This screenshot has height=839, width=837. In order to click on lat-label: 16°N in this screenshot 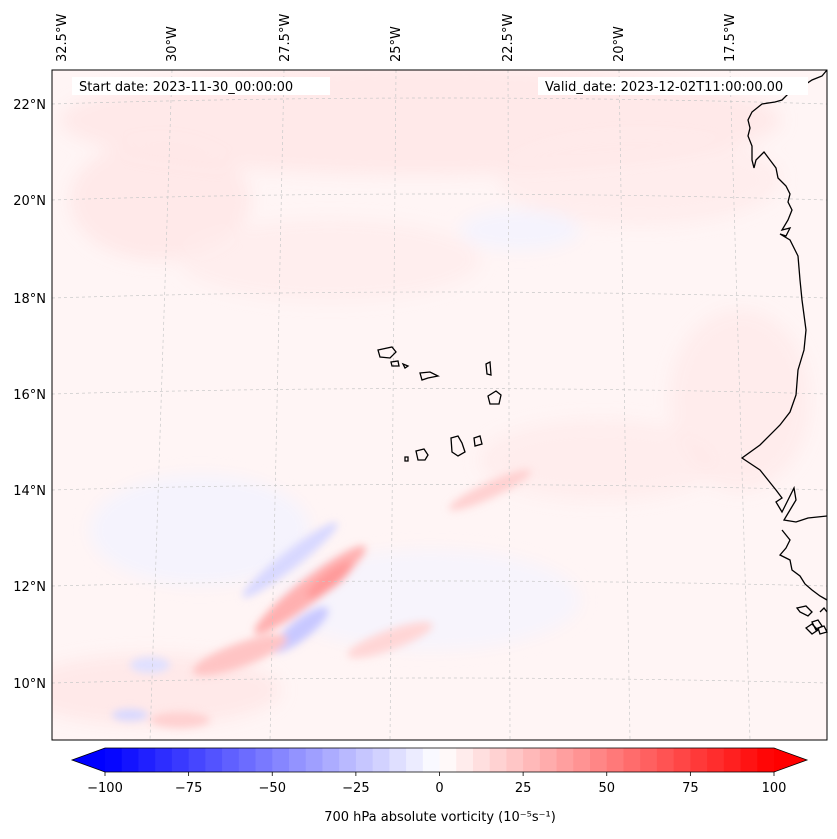, I will do `click(29, 395)`.